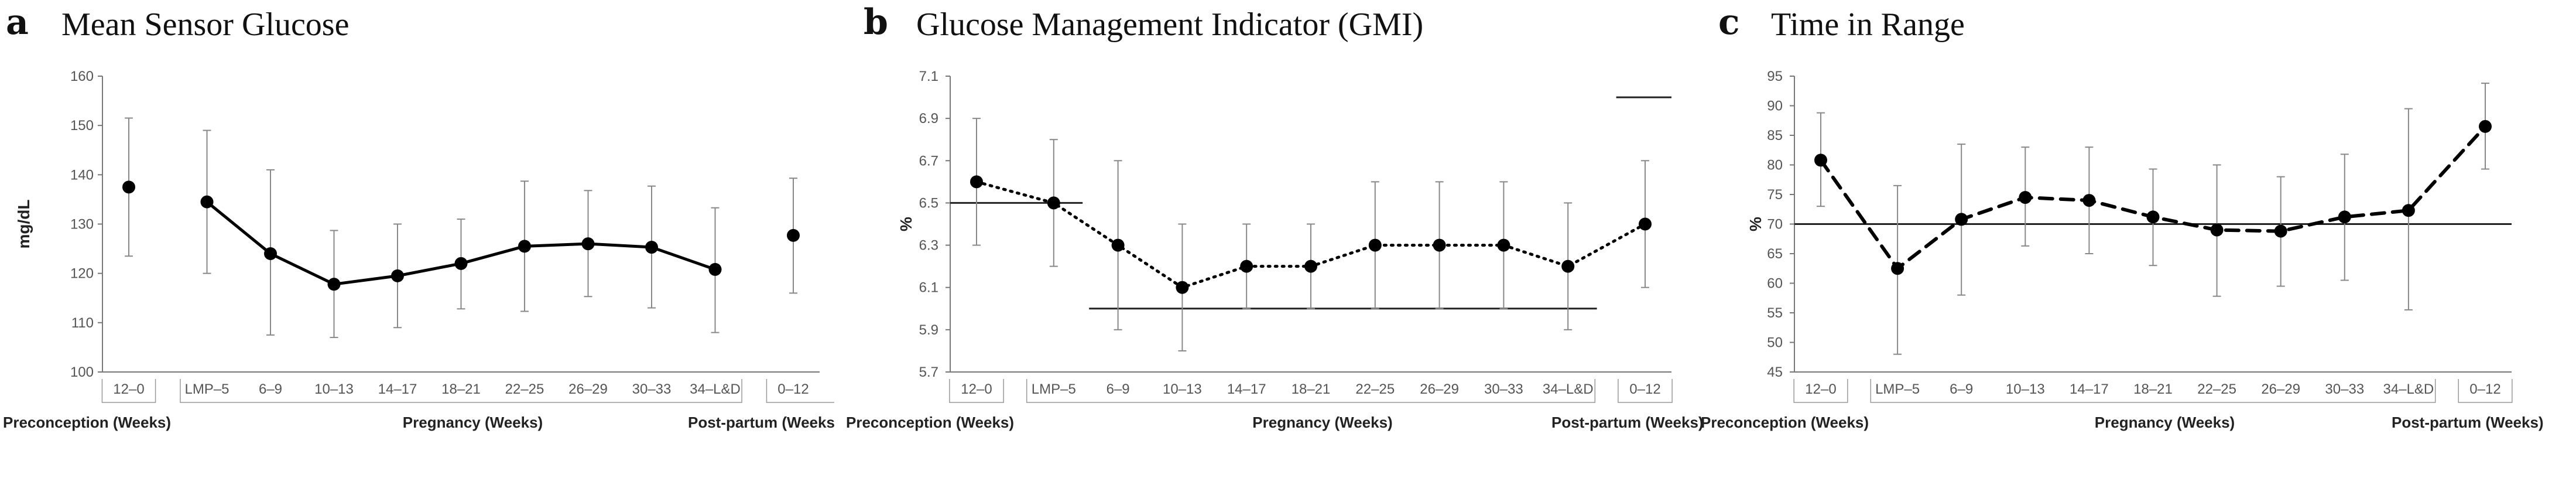 Image resolution: width=2576 pixels, height=495 pixels. What do you see at coordinates (1775, 106) in the screenshot?
I see `y-tick-label: 90` at bounding box center [1775, 106].